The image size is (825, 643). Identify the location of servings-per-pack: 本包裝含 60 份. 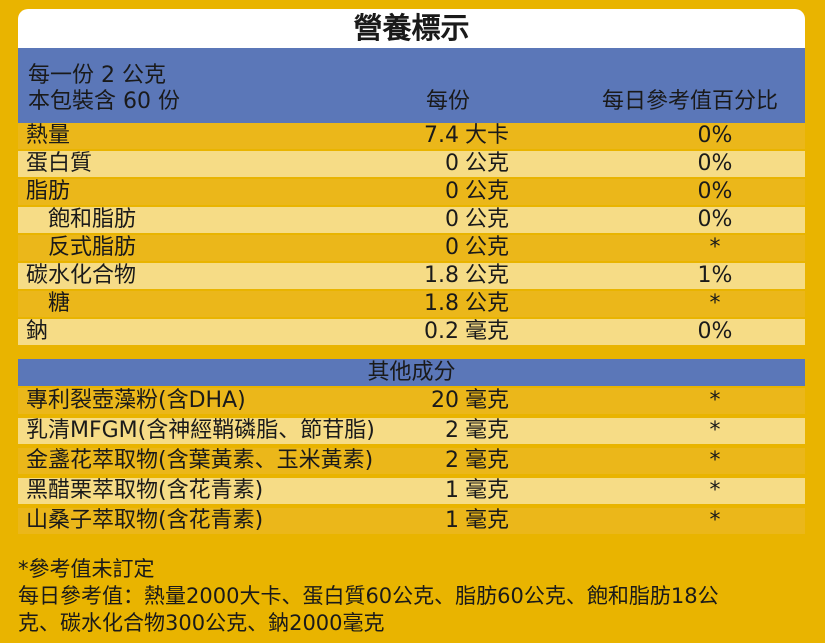
(104, 101).